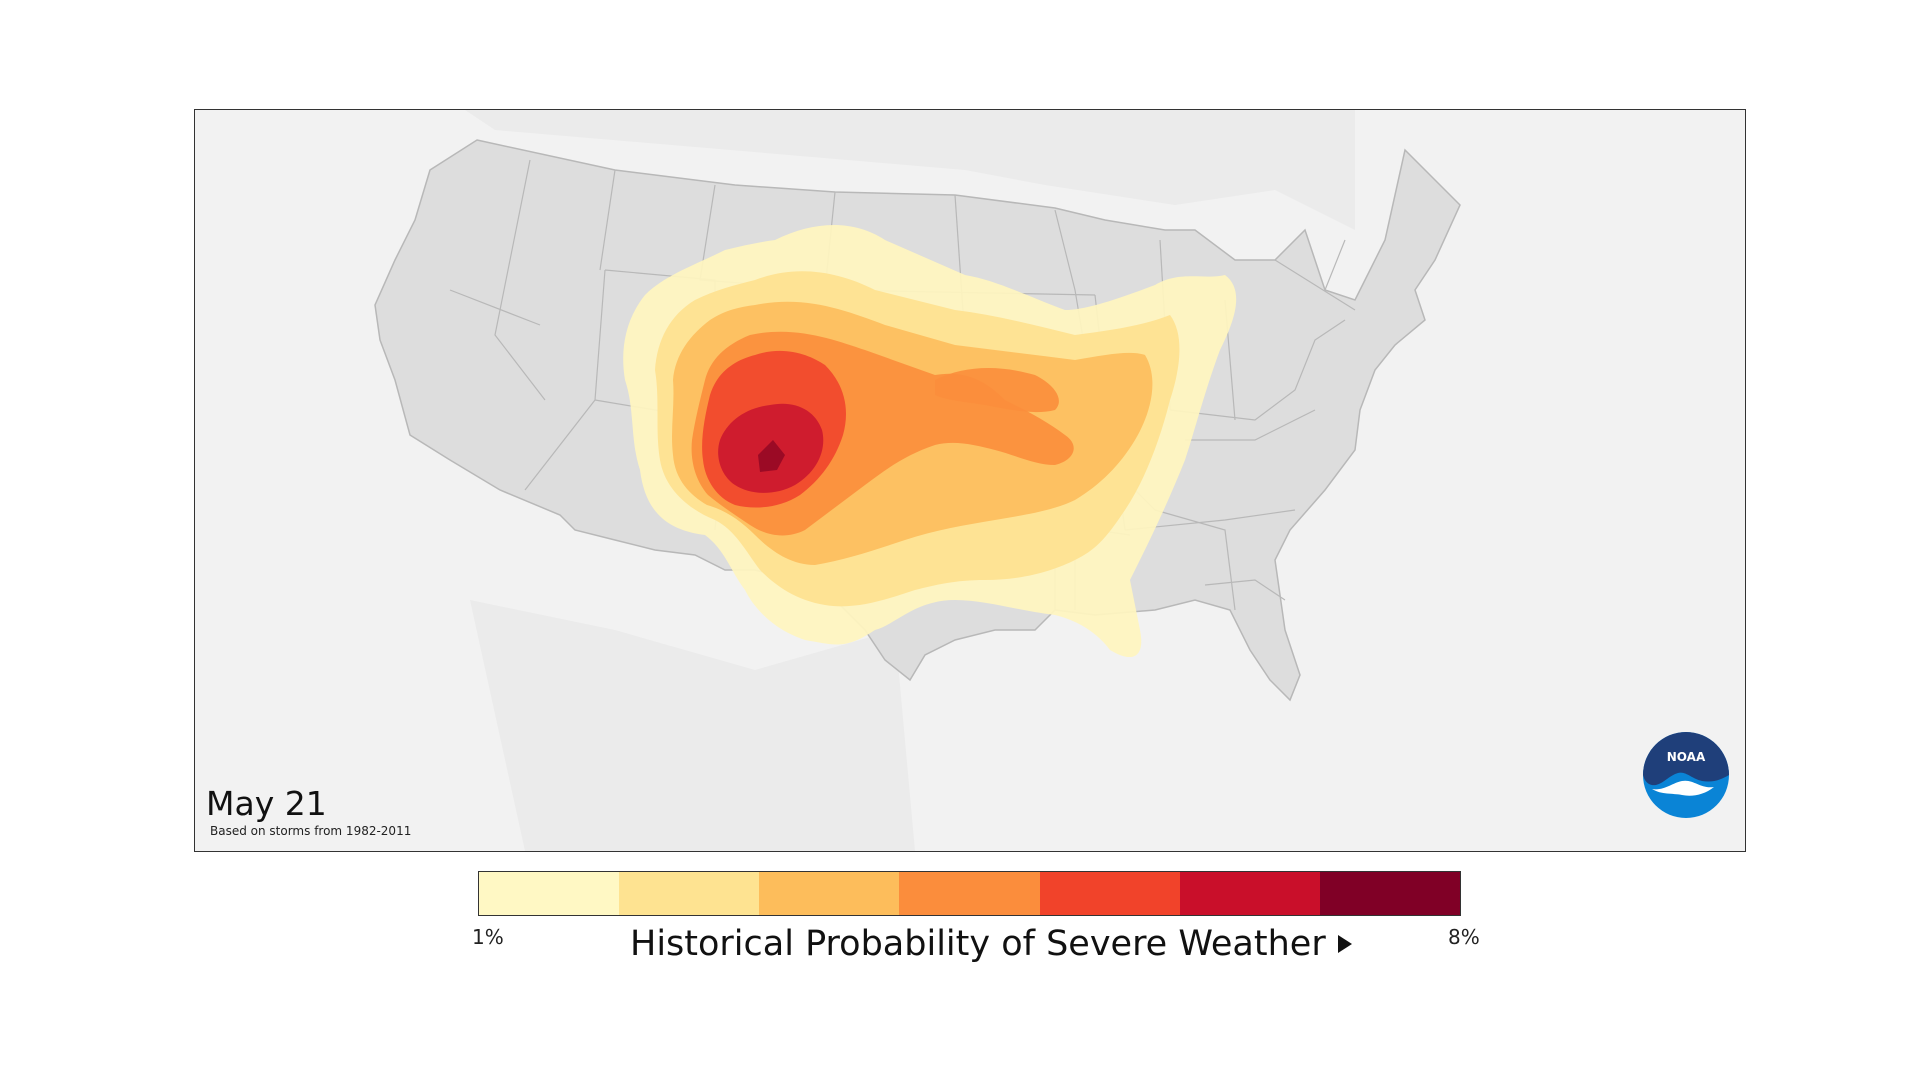  Describe the element at coordinates (1344, 944) in the screenshot. I see `play-arrow-icon` at that location.